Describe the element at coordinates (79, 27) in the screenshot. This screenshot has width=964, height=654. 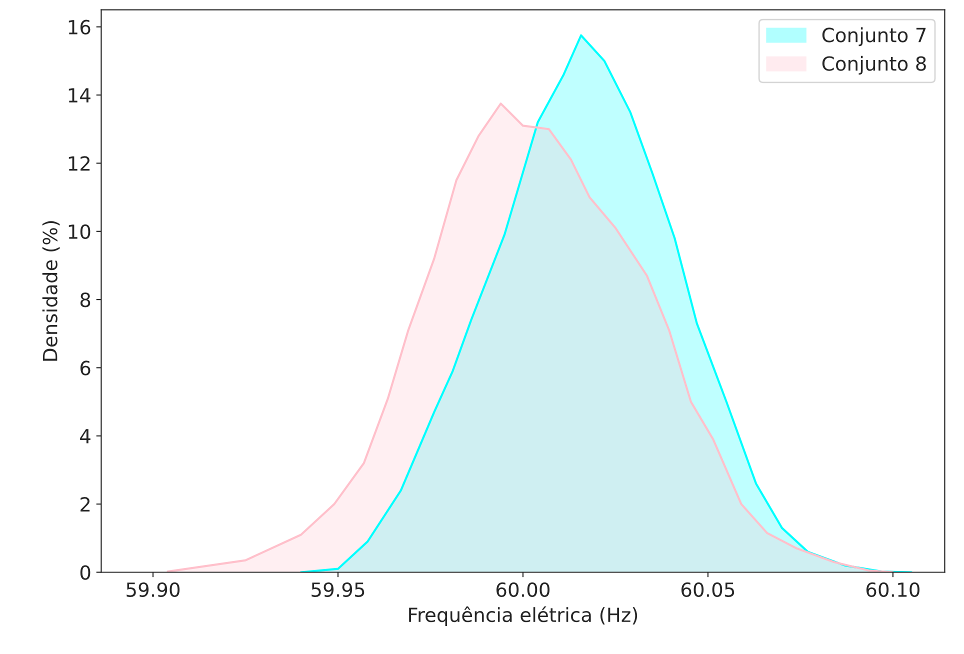
I see `y-tick-label: 16` at that location.